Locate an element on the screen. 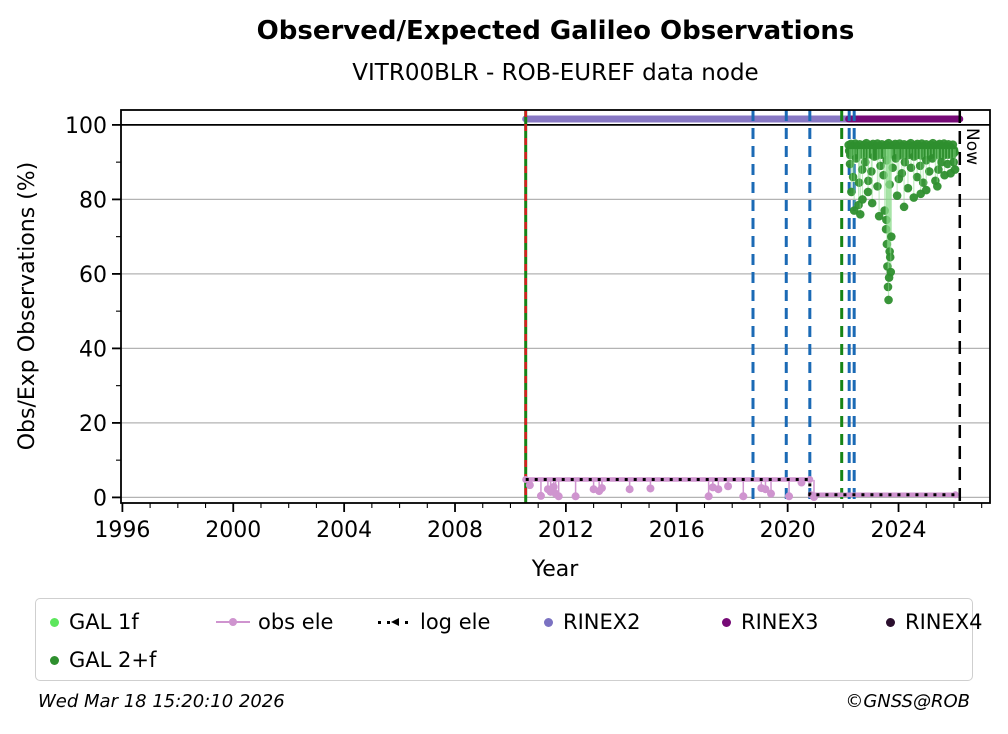 This screenshot has width=1008, height=734. legend-item-obs-ele: obs ele is located at coordinates (274, 622).